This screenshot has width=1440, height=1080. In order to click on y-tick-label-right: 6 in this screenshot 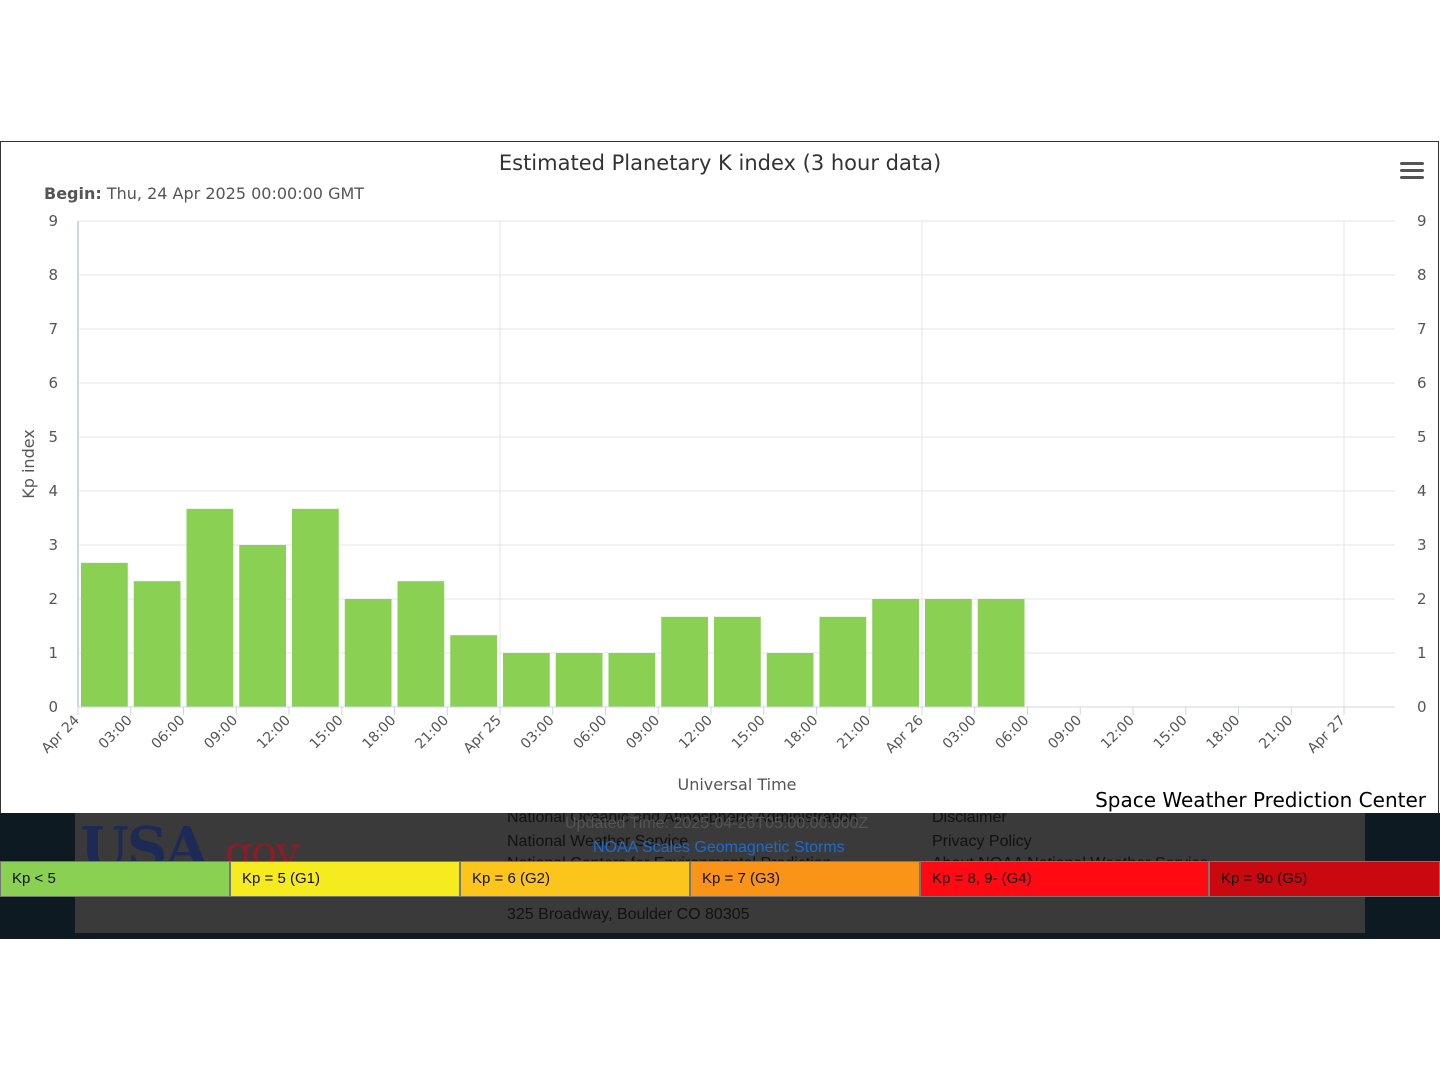, I will do `click(1422, 383)`.